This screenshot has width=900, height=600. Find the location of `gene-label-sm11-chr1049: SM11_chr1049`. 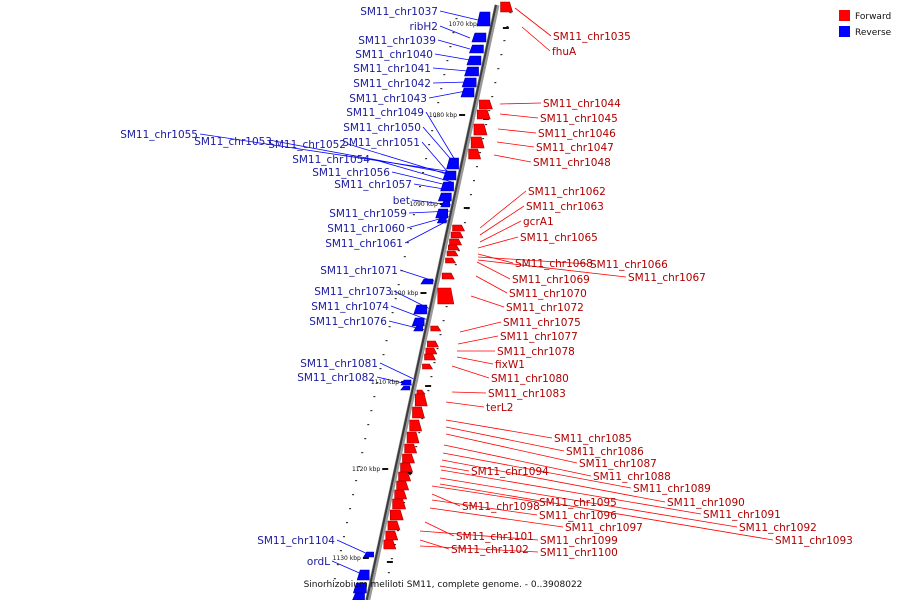

gene-label-sm11-chr1049: SM11_chr1049 is located at coordinates (385, 113).